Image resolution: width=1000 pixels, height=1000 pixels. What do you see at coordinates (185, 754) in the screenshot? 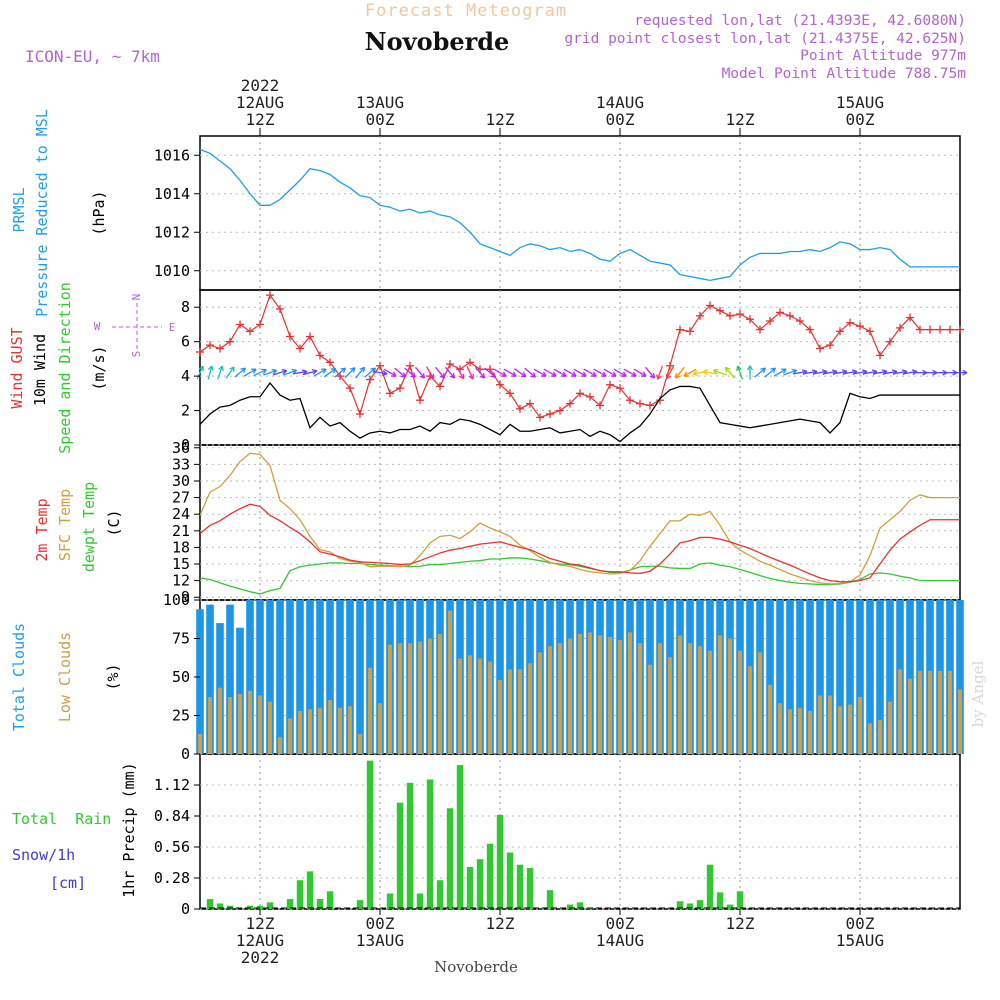
I see `y-tick-label: 0` at bounding box center [185, 754].